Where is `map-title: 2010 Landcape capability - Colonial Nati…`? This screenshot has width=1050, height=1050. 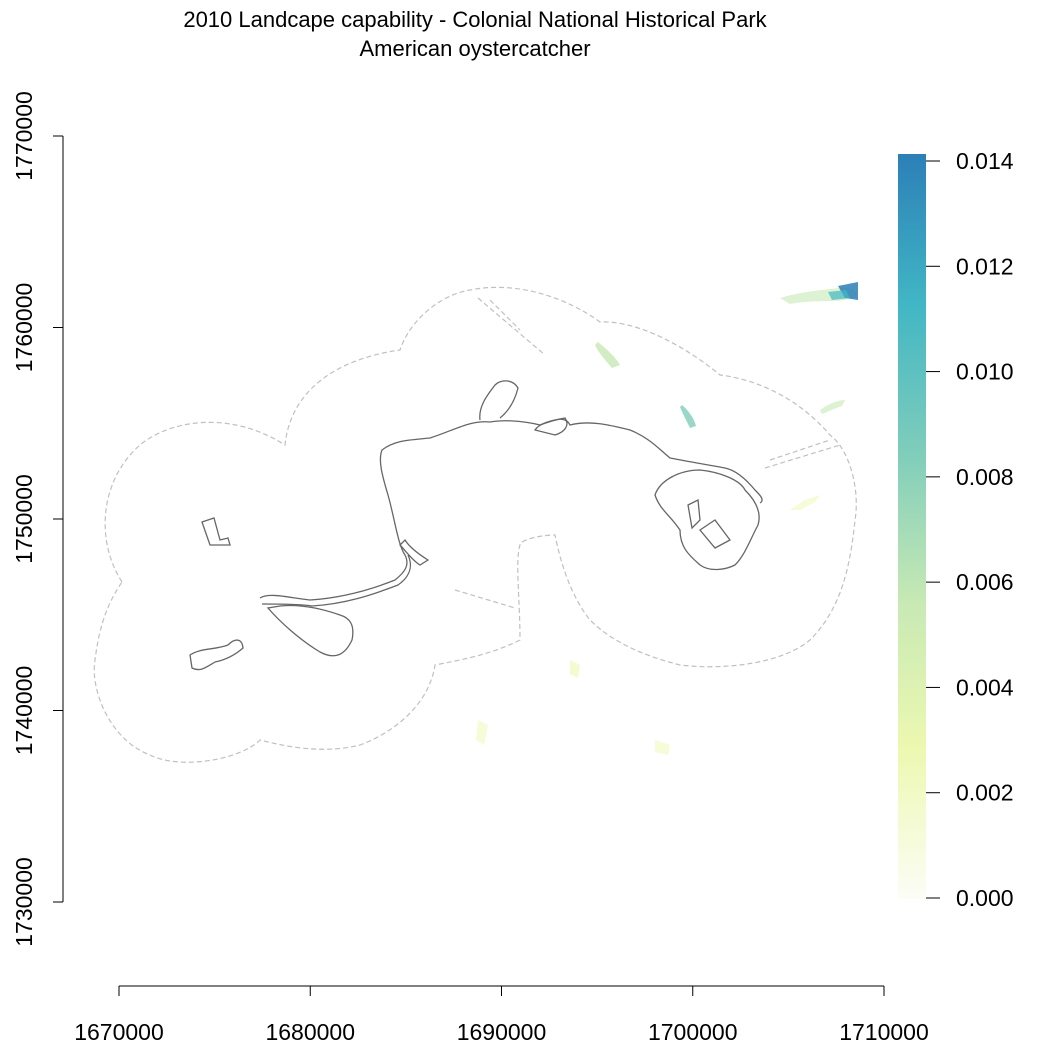
map-title: 2010 Landcape capability - Colonial Nati… is located at coordinates (475, 34).